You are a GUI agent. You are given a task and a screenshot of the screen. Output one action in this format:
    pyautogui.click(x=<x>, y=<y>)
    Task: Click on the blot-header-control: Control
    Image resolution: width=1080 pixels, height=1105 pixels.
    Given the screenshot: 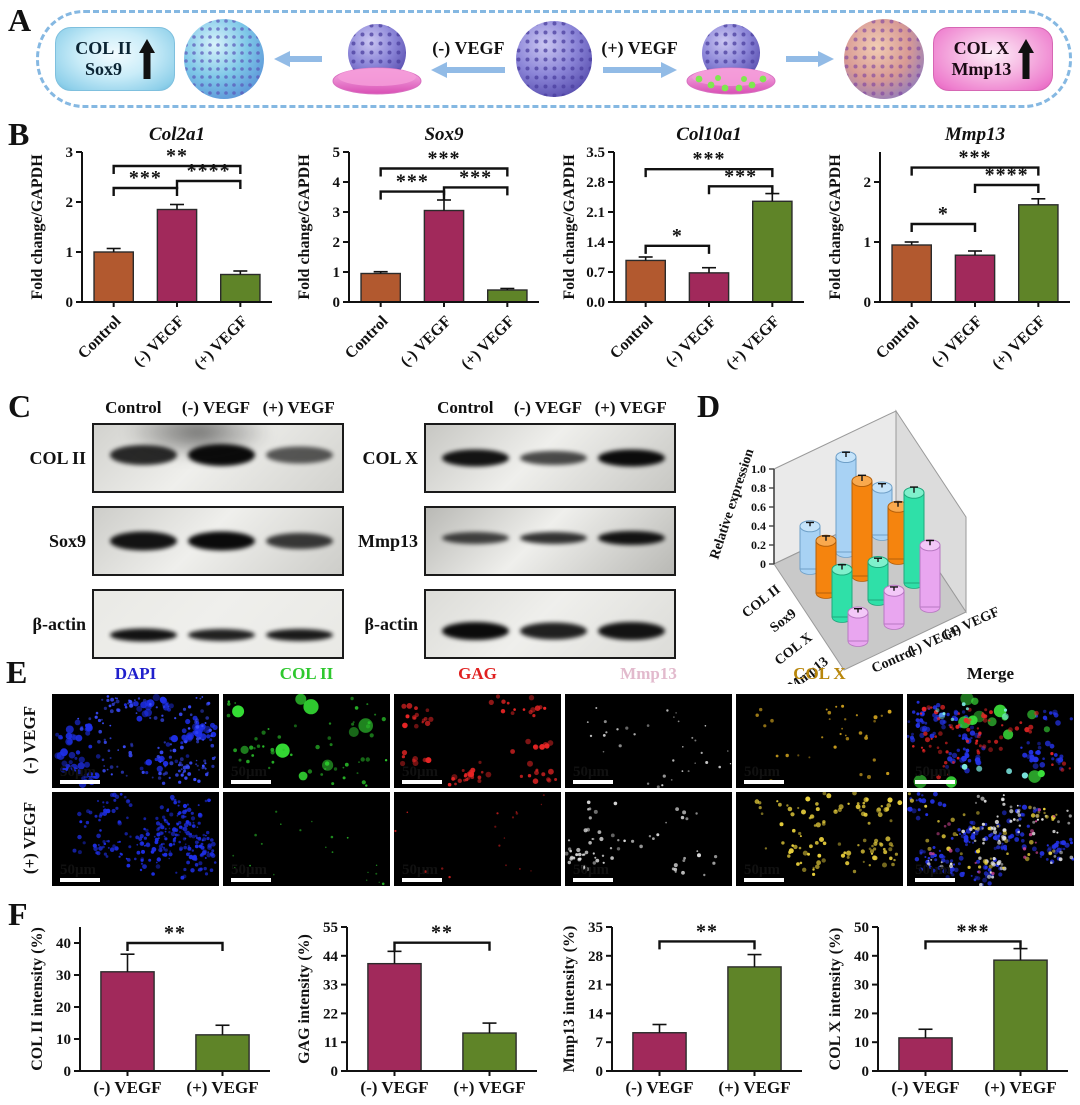 What is the action you would take?
    pyautogui.click(x=465, y=407)
    